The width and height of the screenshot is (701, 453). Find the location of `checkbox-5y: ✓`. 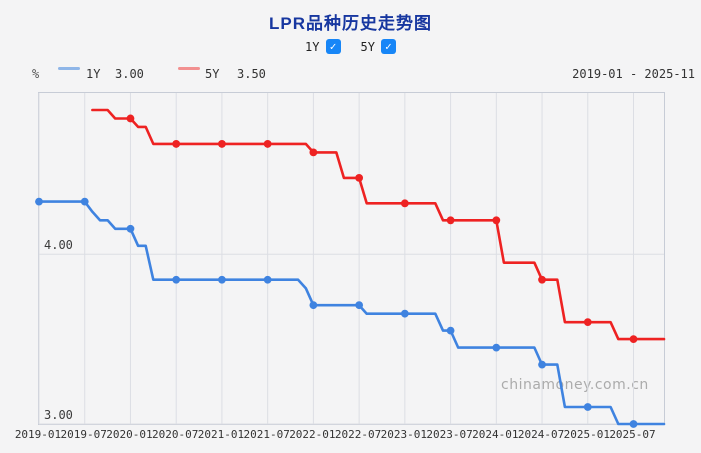

checkbox-5y: ✓ is located at coordinates (388, 46).